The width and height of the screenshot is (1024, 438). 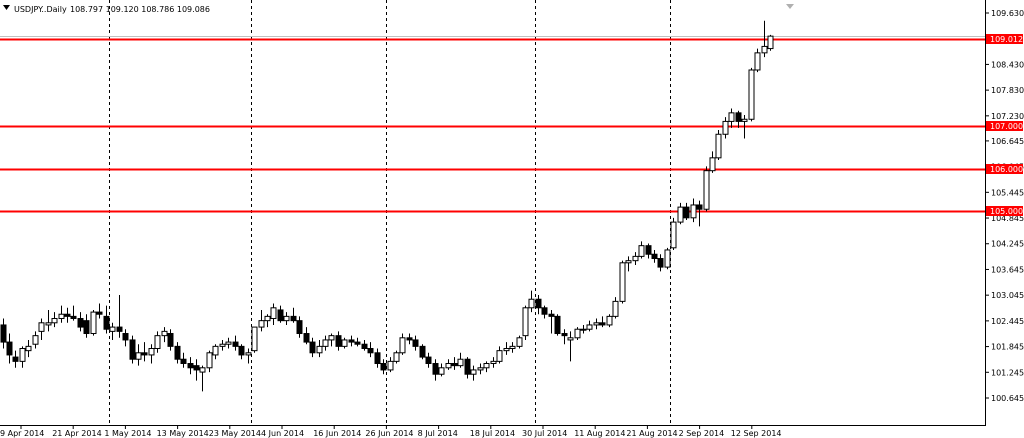 What do you see at coordinates (1007, 244) in the screenshot?
I see `price-axis-label: 104.245` at bounding box center [1007, 244].